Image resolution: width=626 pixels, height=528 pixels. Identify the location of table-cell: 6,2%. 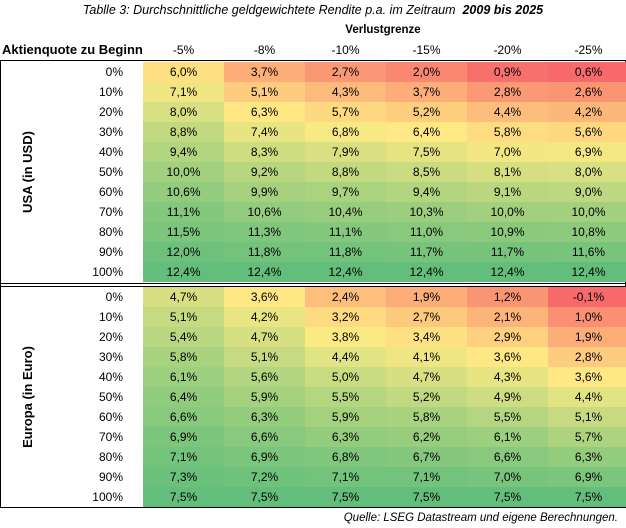
(426, 437).